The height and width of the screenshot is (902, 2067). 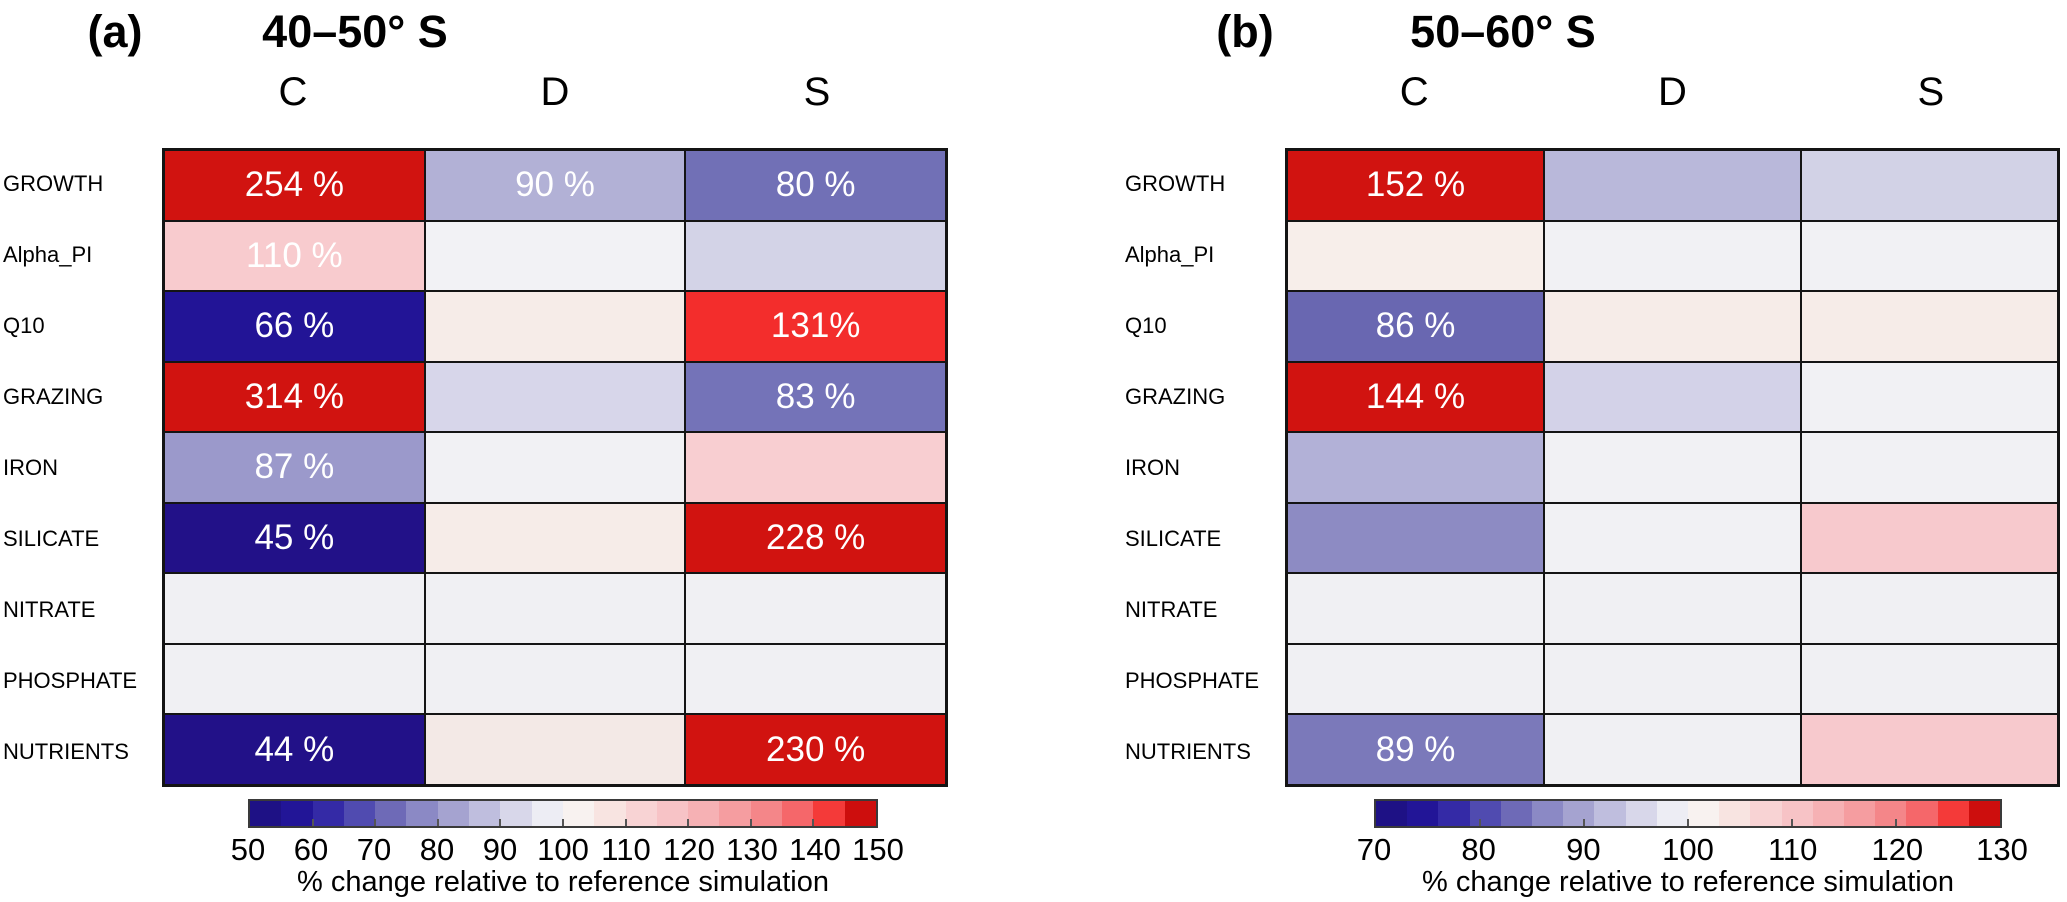 What do you see at coordinates (1192, 680) in the screenshot?
I see `row-label: PHOSPHATE` at bounding box center [1192, 680].